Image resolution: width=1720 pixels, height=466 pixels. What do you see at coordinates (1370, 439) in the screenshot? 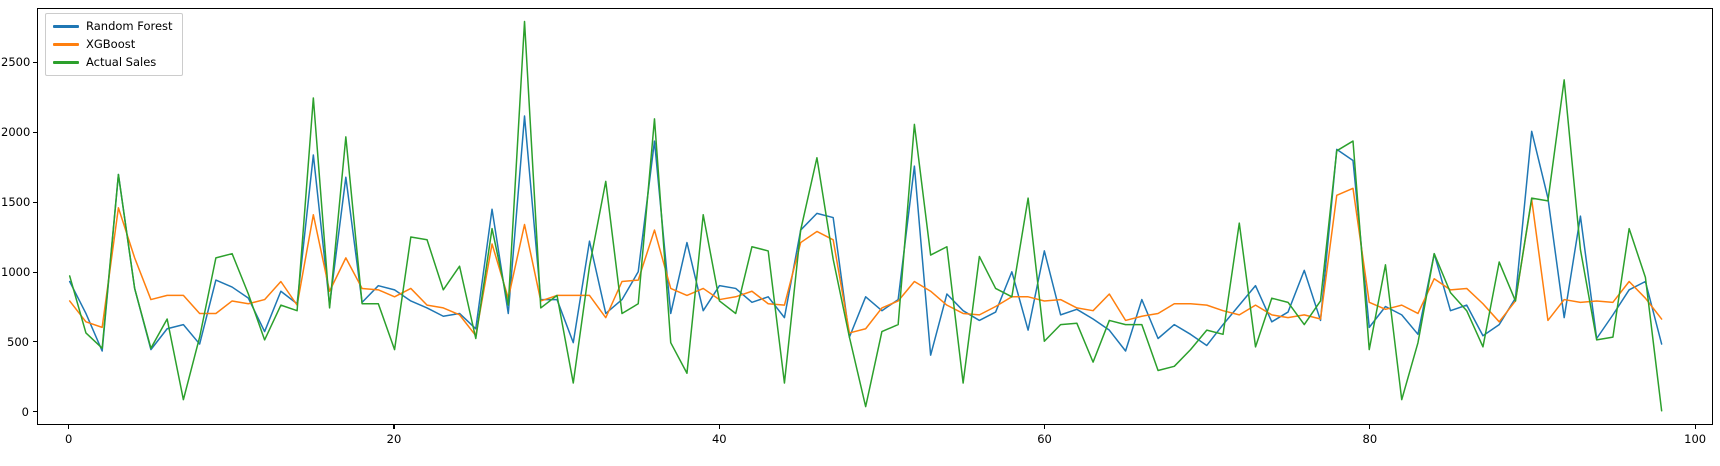
I see `x-tick-label: 80` at bounding box center [1370, 439].